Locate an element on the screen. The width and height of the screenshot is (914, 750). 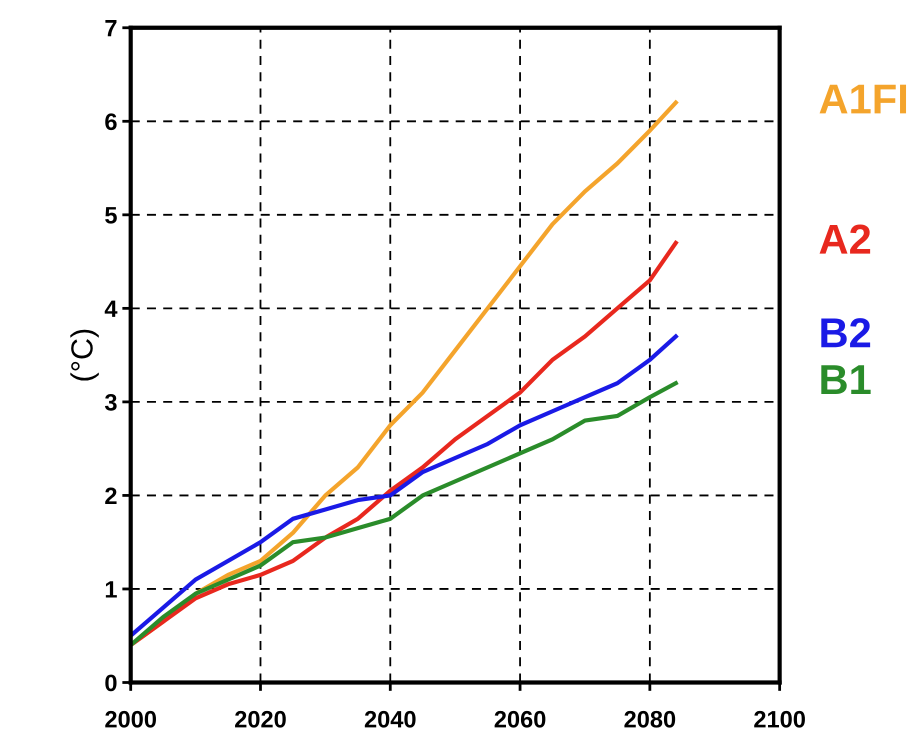
text: A2 is located at coordinates (845, 239).